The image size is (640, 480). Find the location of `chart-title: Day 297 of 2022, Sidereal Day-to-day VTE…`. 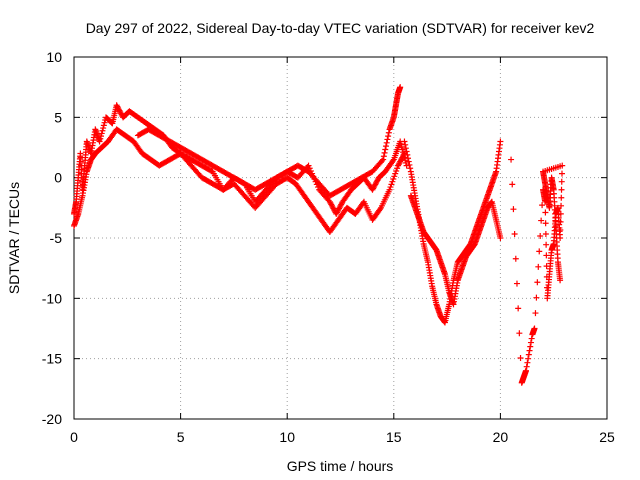

chart-title: Day 297 of 2022, Sidereal Day-to-day VTE… is located at coordinates (340, 28).